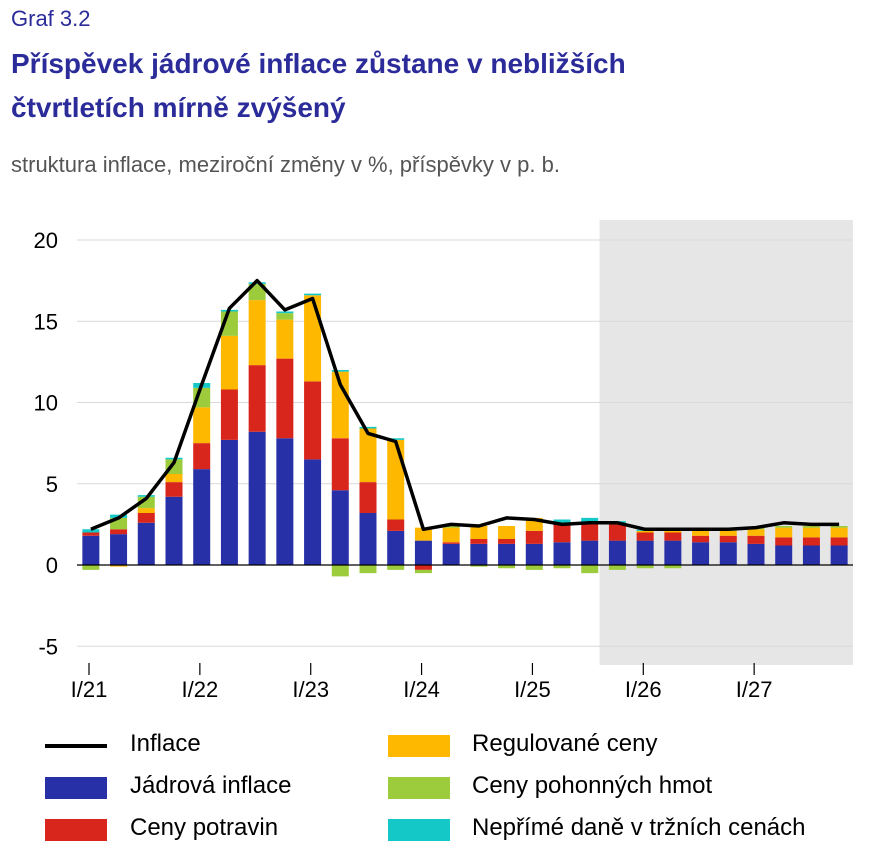 This screenshot has height=855, width=894. I want to click on y-tick-label: -5, so click(48, 646).